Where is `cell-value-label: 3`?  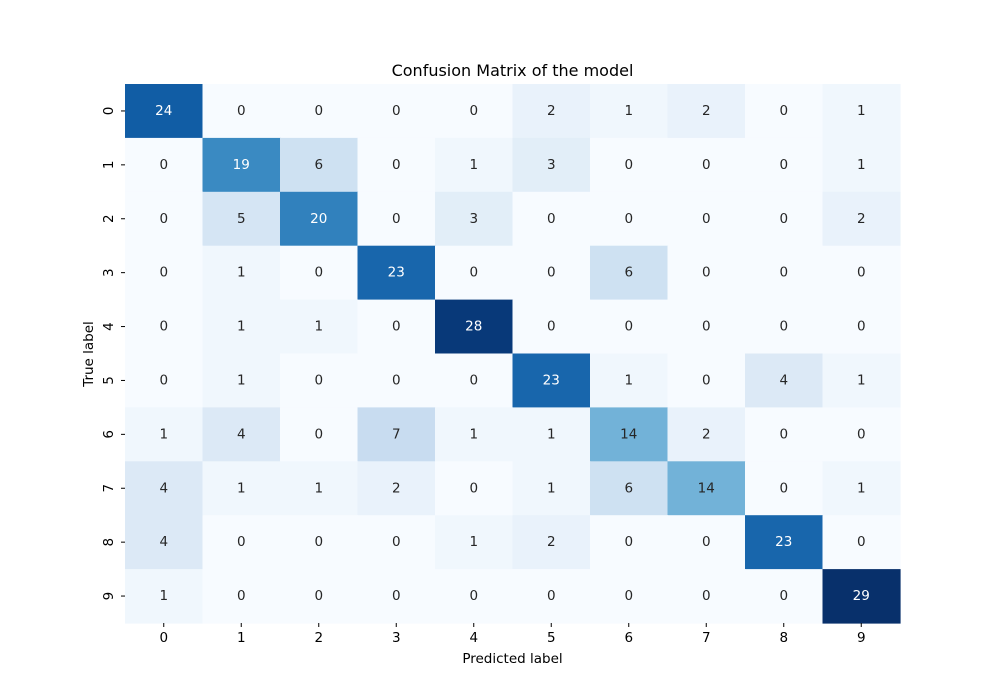 cell-value-label: 3 is located at coordinates (551, 165).